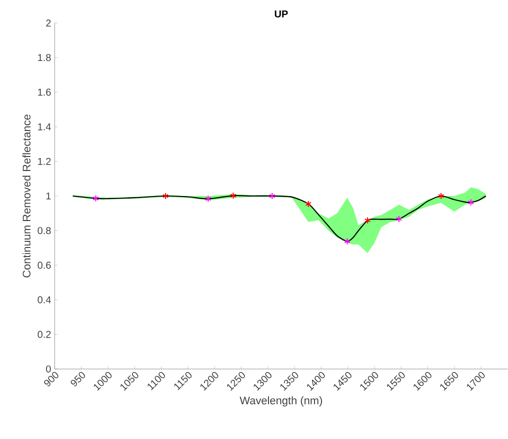 The height and width of the screenshot is (439, 508). I want to click on y-tick-label: 1, so click(48, 196).